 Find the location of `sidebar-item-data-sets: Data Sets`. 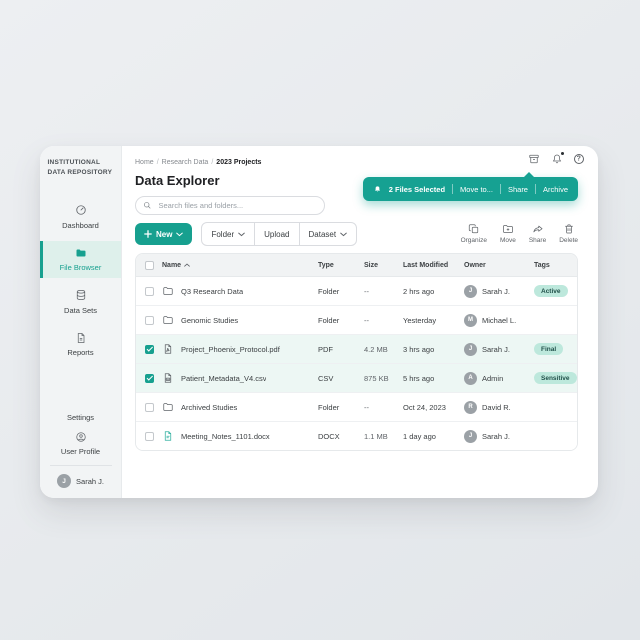

sidebar-item-data-sets: Data Sets is located at coordinates (80, 302).